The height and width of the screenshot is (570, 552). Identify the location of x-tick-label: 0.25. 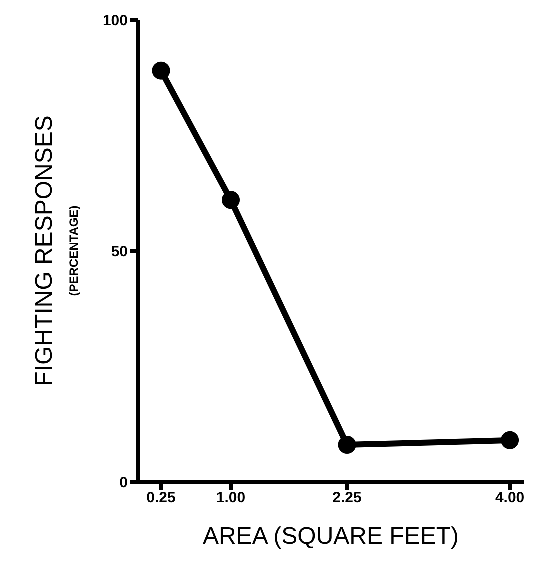
(161, 498).